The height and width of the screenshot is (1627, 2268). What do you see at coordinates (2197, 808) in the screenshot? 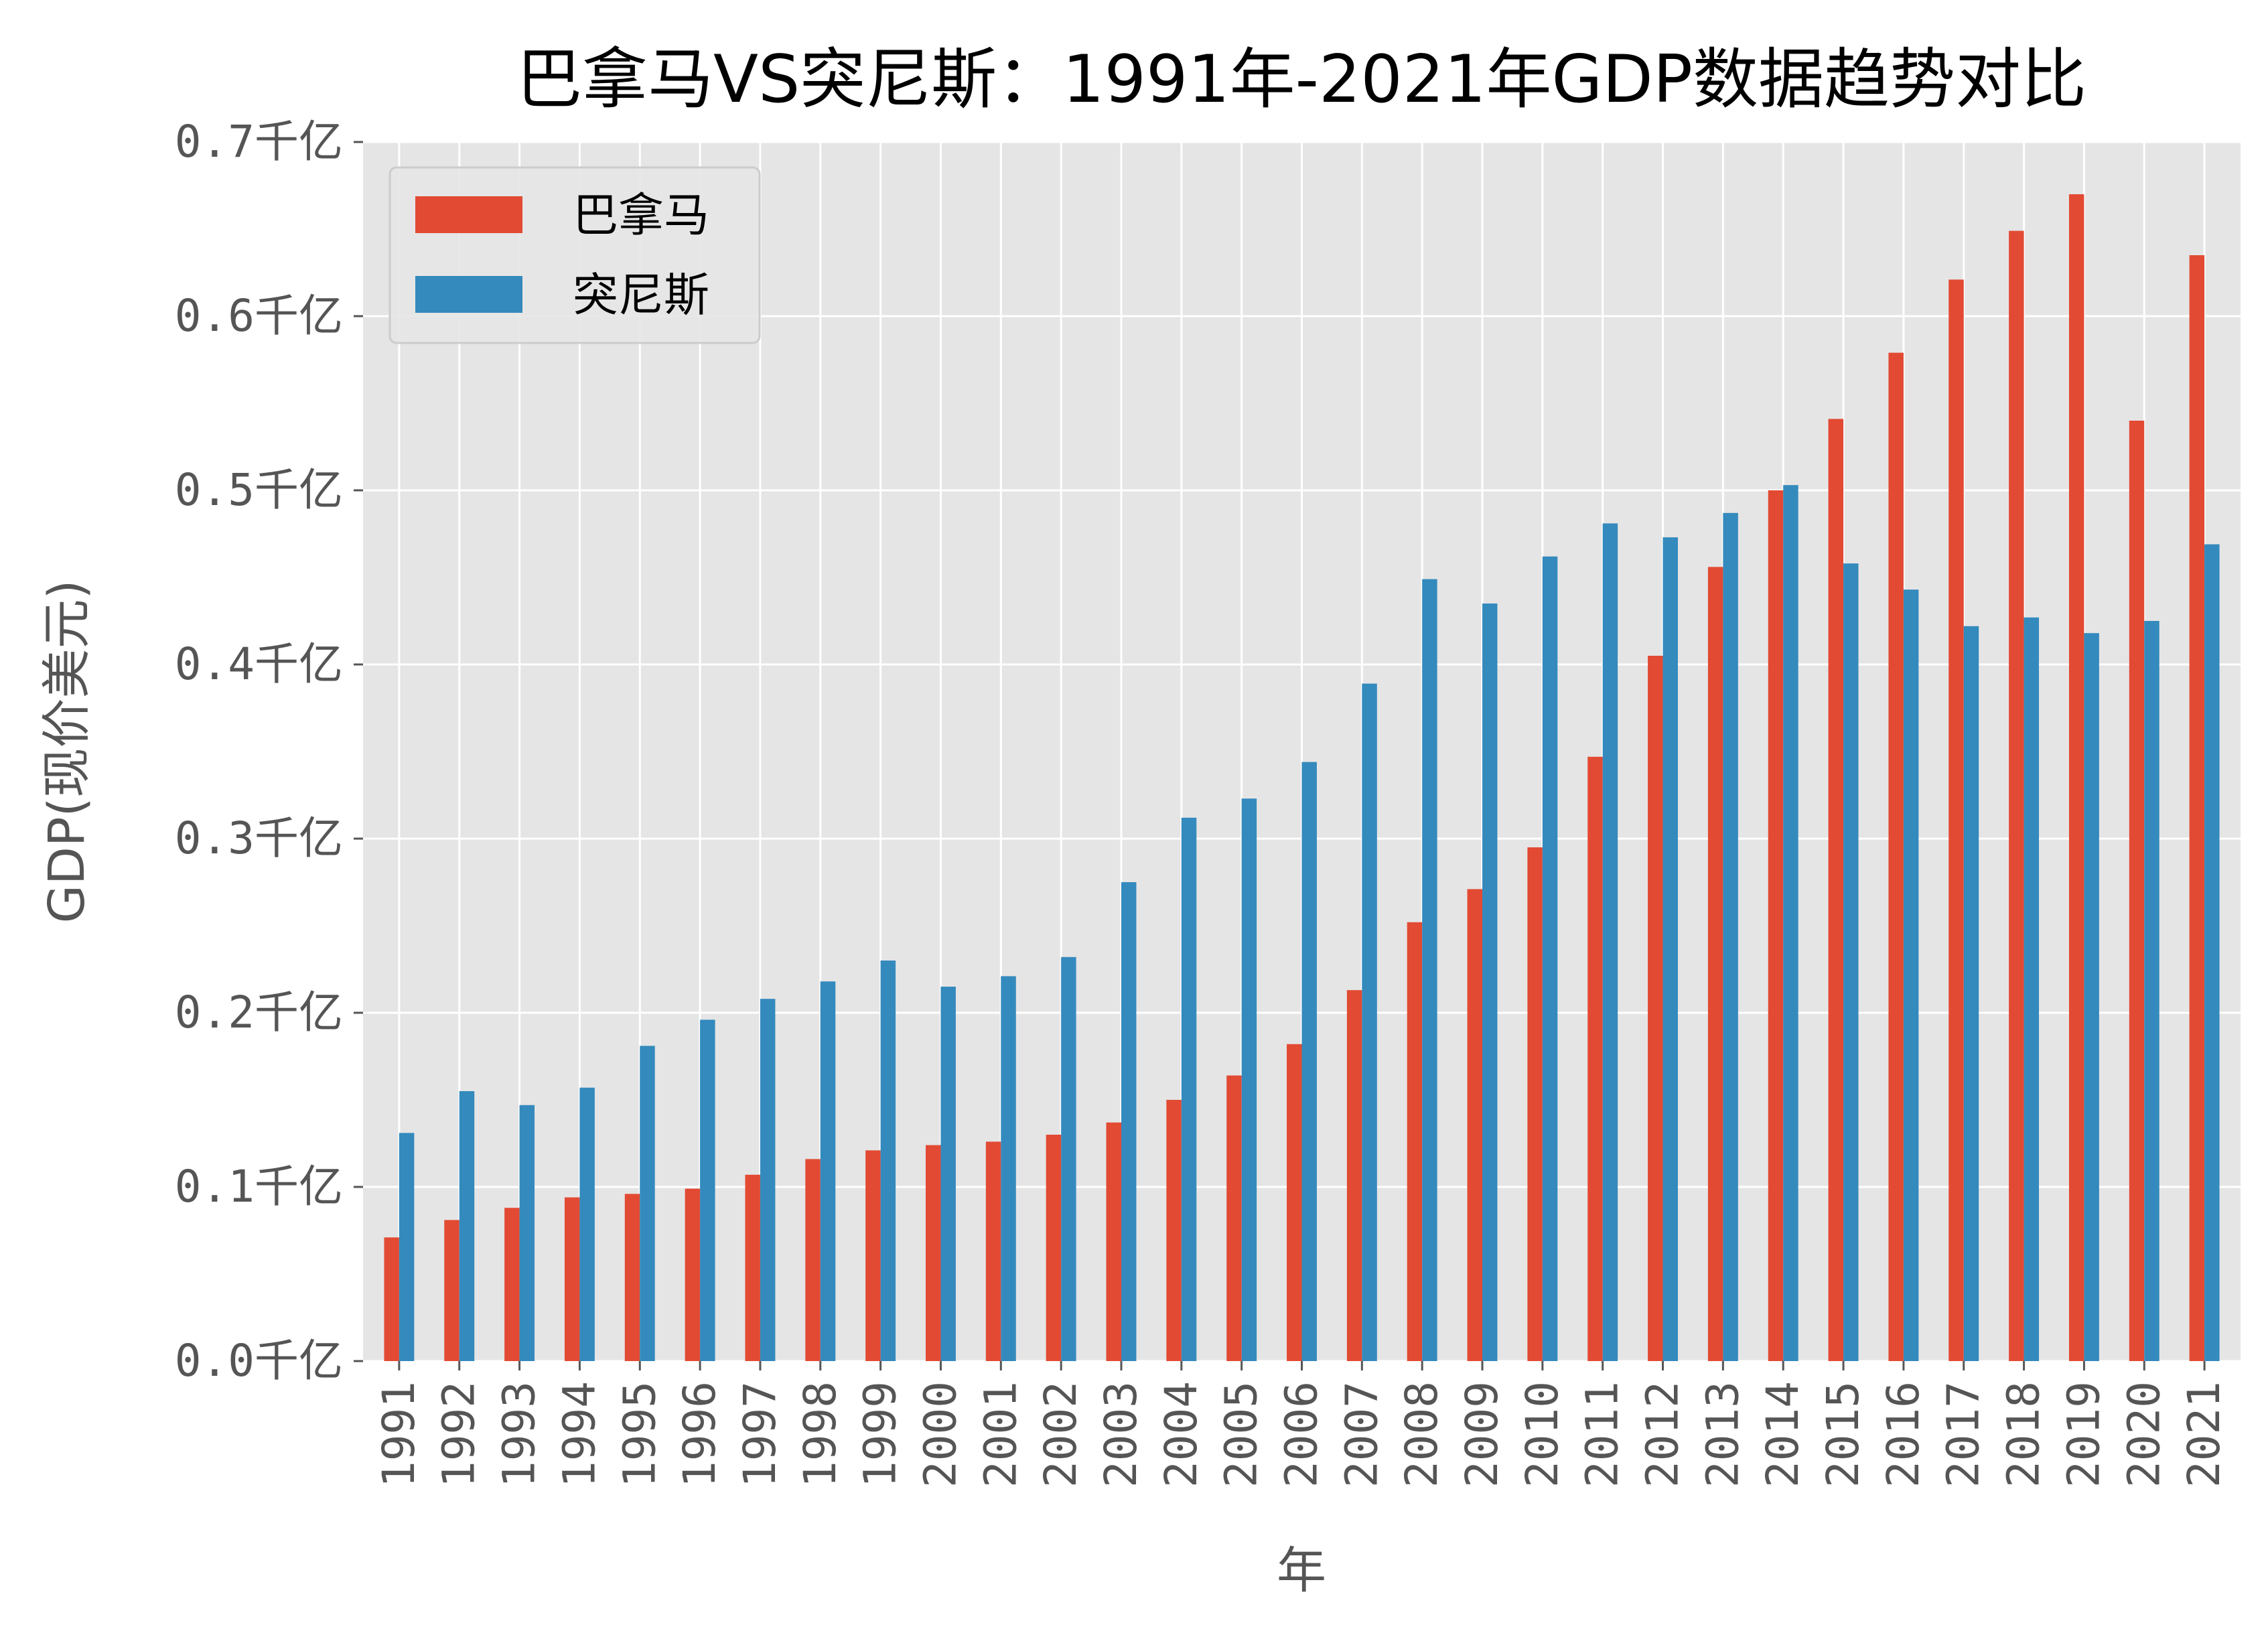
I see `bar-panama-2021` at bounding box center [2197, 808].